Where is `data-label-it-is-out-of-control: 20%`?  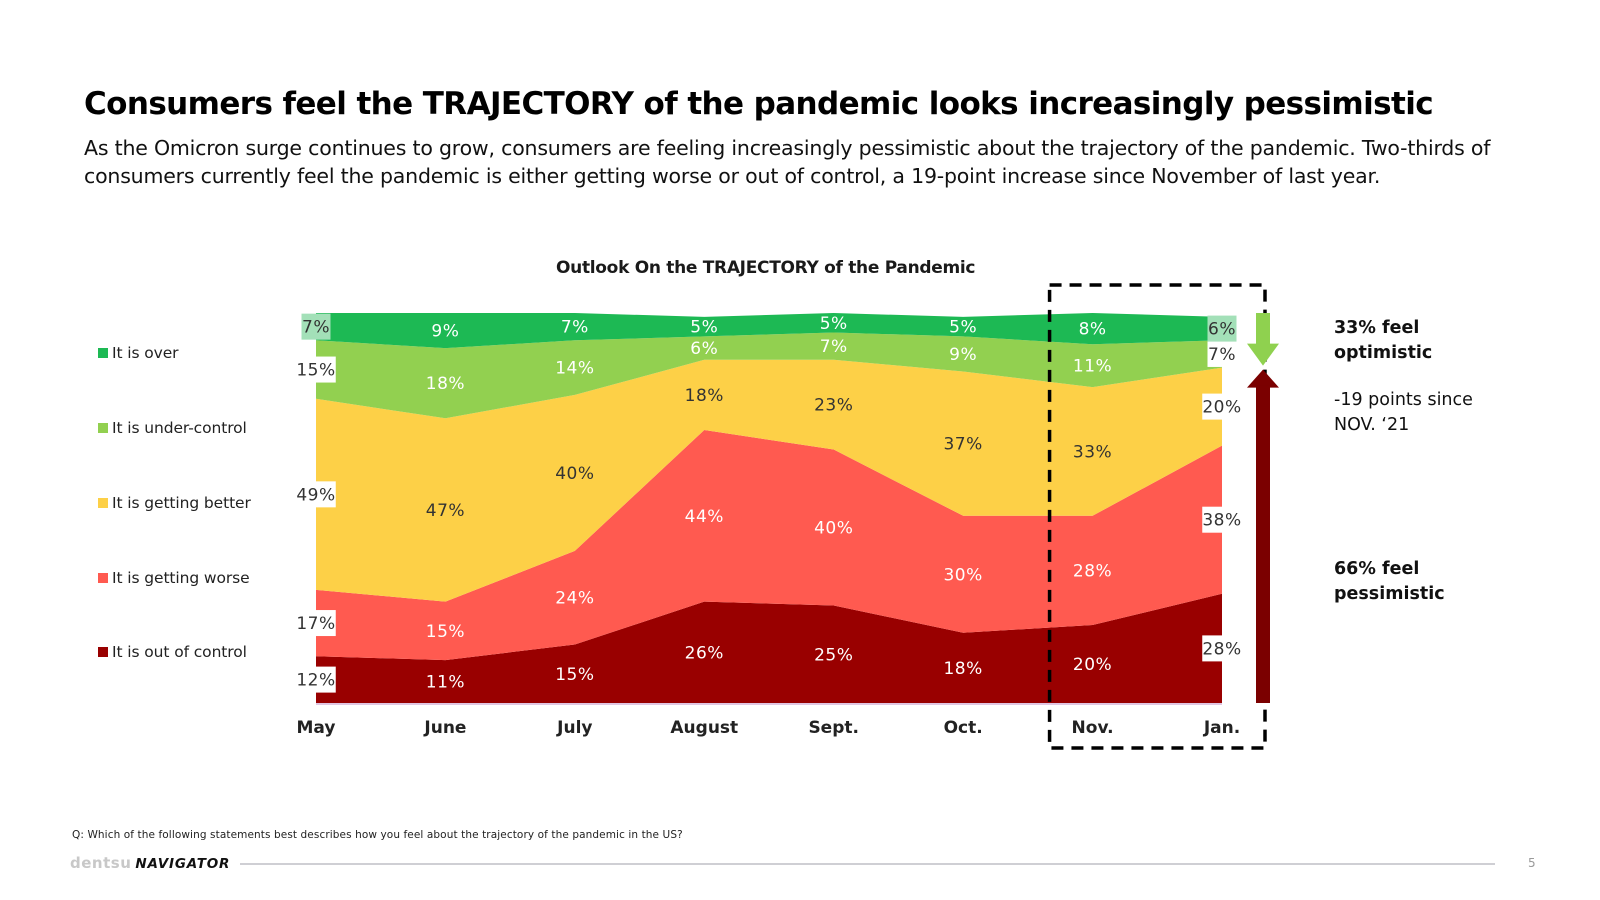 data-label-it-is-out-of-control: 20% is located at coordinates (1092, 665).